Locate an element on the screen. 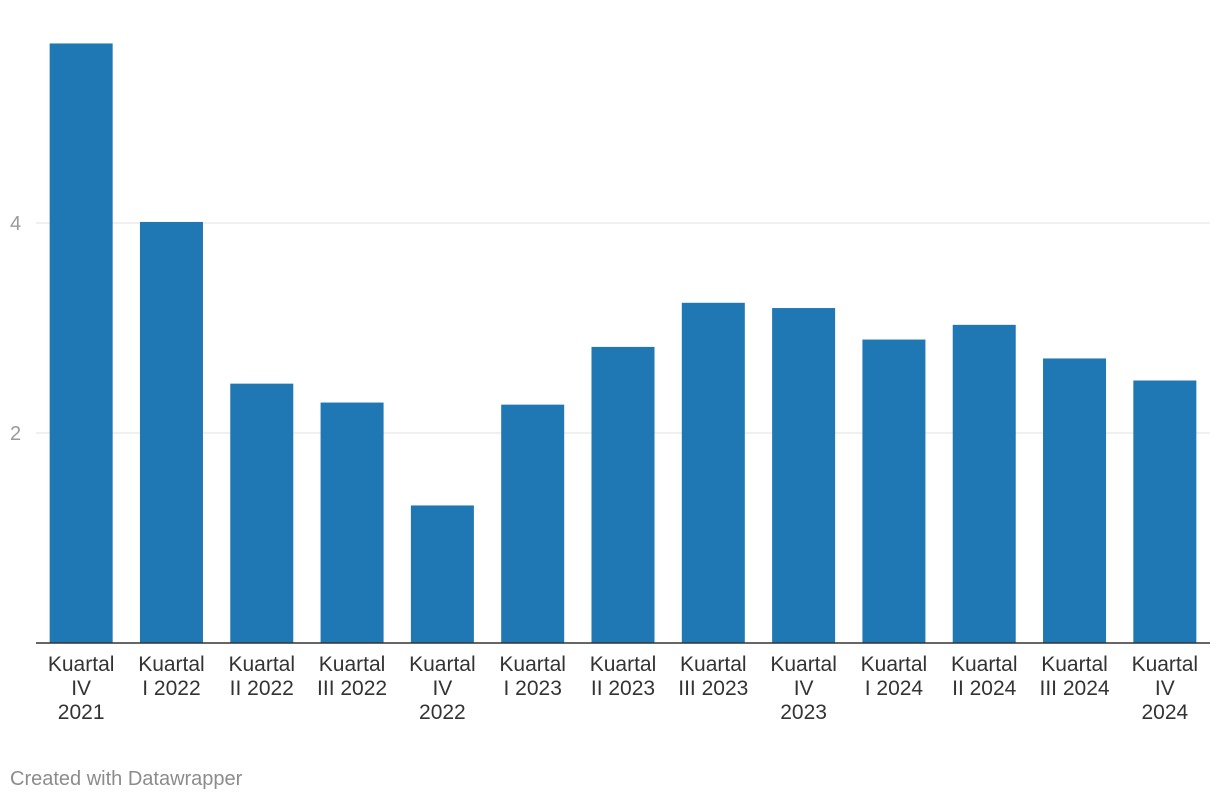  x-tick-label: Kuartal II 2023 is located at coordinates (623, 676).